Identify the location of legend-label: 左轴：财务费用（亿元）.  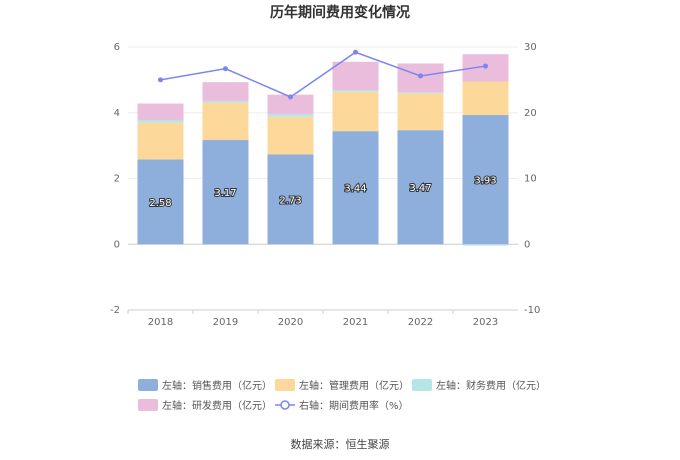
(491, 385).